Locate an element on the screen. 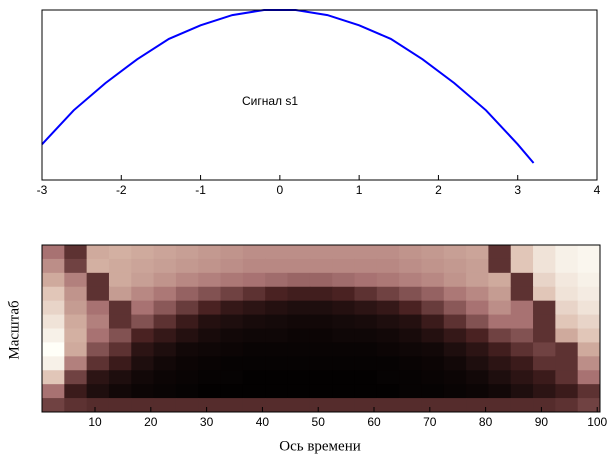 The width and height of the screenshot is (608, 457). x-tick-label: 4 is located at coordinates (597, 190).